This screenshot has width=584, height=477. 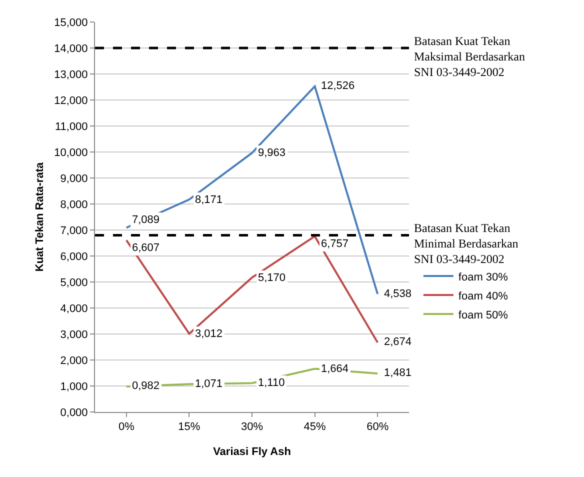 I want to click on x-tick-label: 60%, so click(x=377, y=427).